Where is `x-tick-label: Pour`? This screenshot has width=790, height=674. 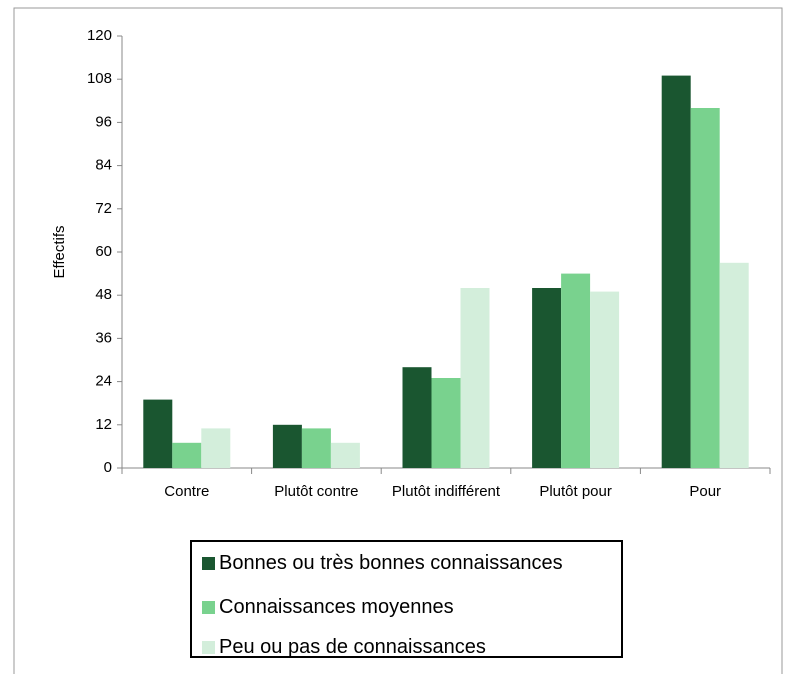 x-tick-label: Pour is located at coordinates (705, 491).